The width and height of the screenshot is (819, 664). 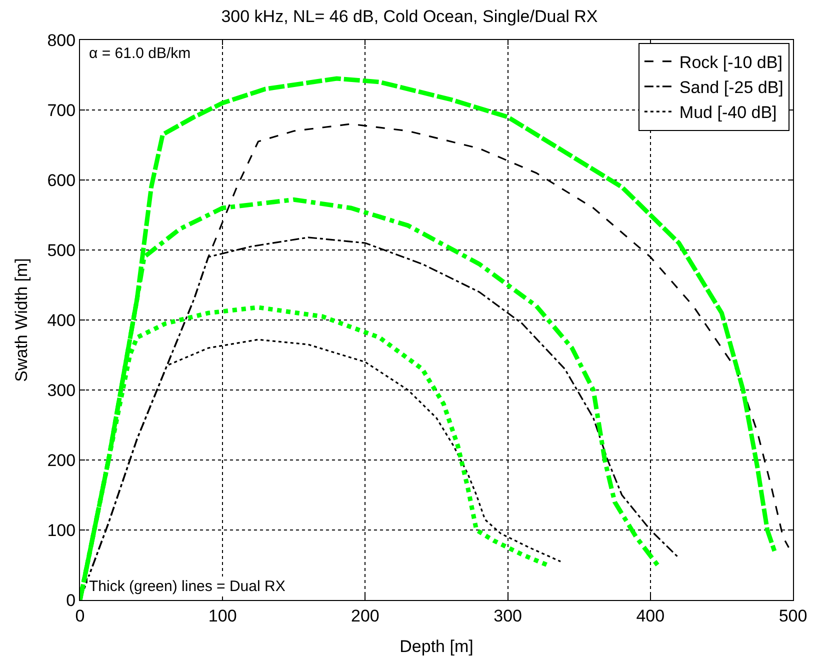 I want to click on y-tick-label: 300, so click(x=61, y=390).